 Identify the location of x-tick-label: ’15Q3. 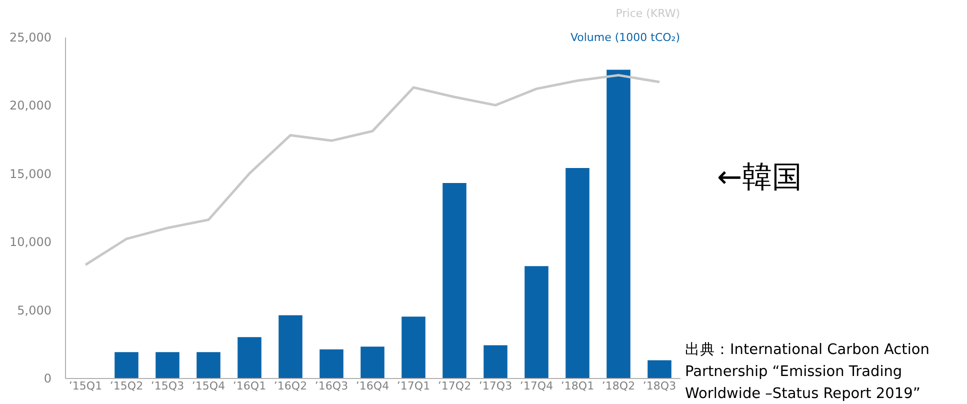
(167, 386).